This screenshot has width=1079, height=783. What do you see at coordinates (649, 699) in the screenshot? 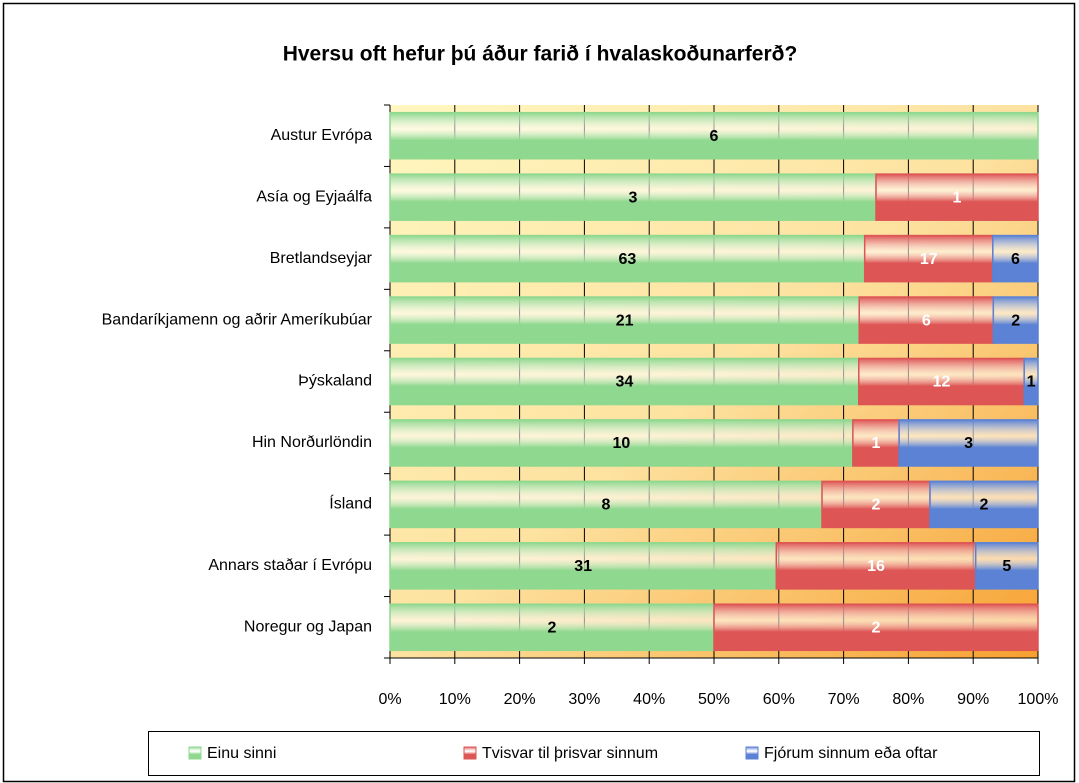
I see `x-tick-label: 40%` at bounding box center [649, 699].